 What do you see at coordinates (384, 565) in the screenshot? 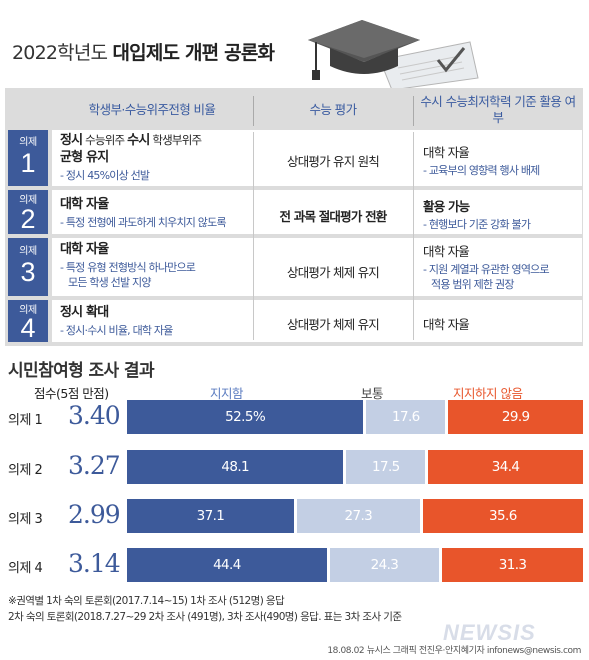
I see `bar-segment: 24.3` at bounding box center [384, 565].